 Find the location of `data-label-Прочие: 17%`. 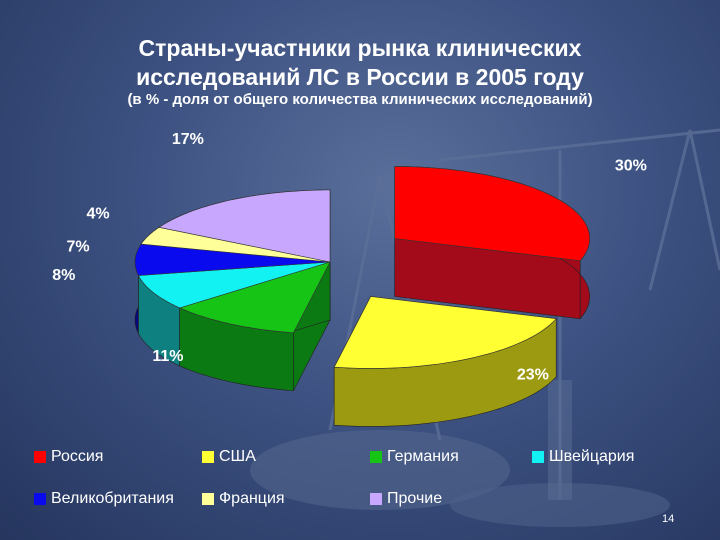

data-label-Прочие: 17% is located at coordinates (188, 139).